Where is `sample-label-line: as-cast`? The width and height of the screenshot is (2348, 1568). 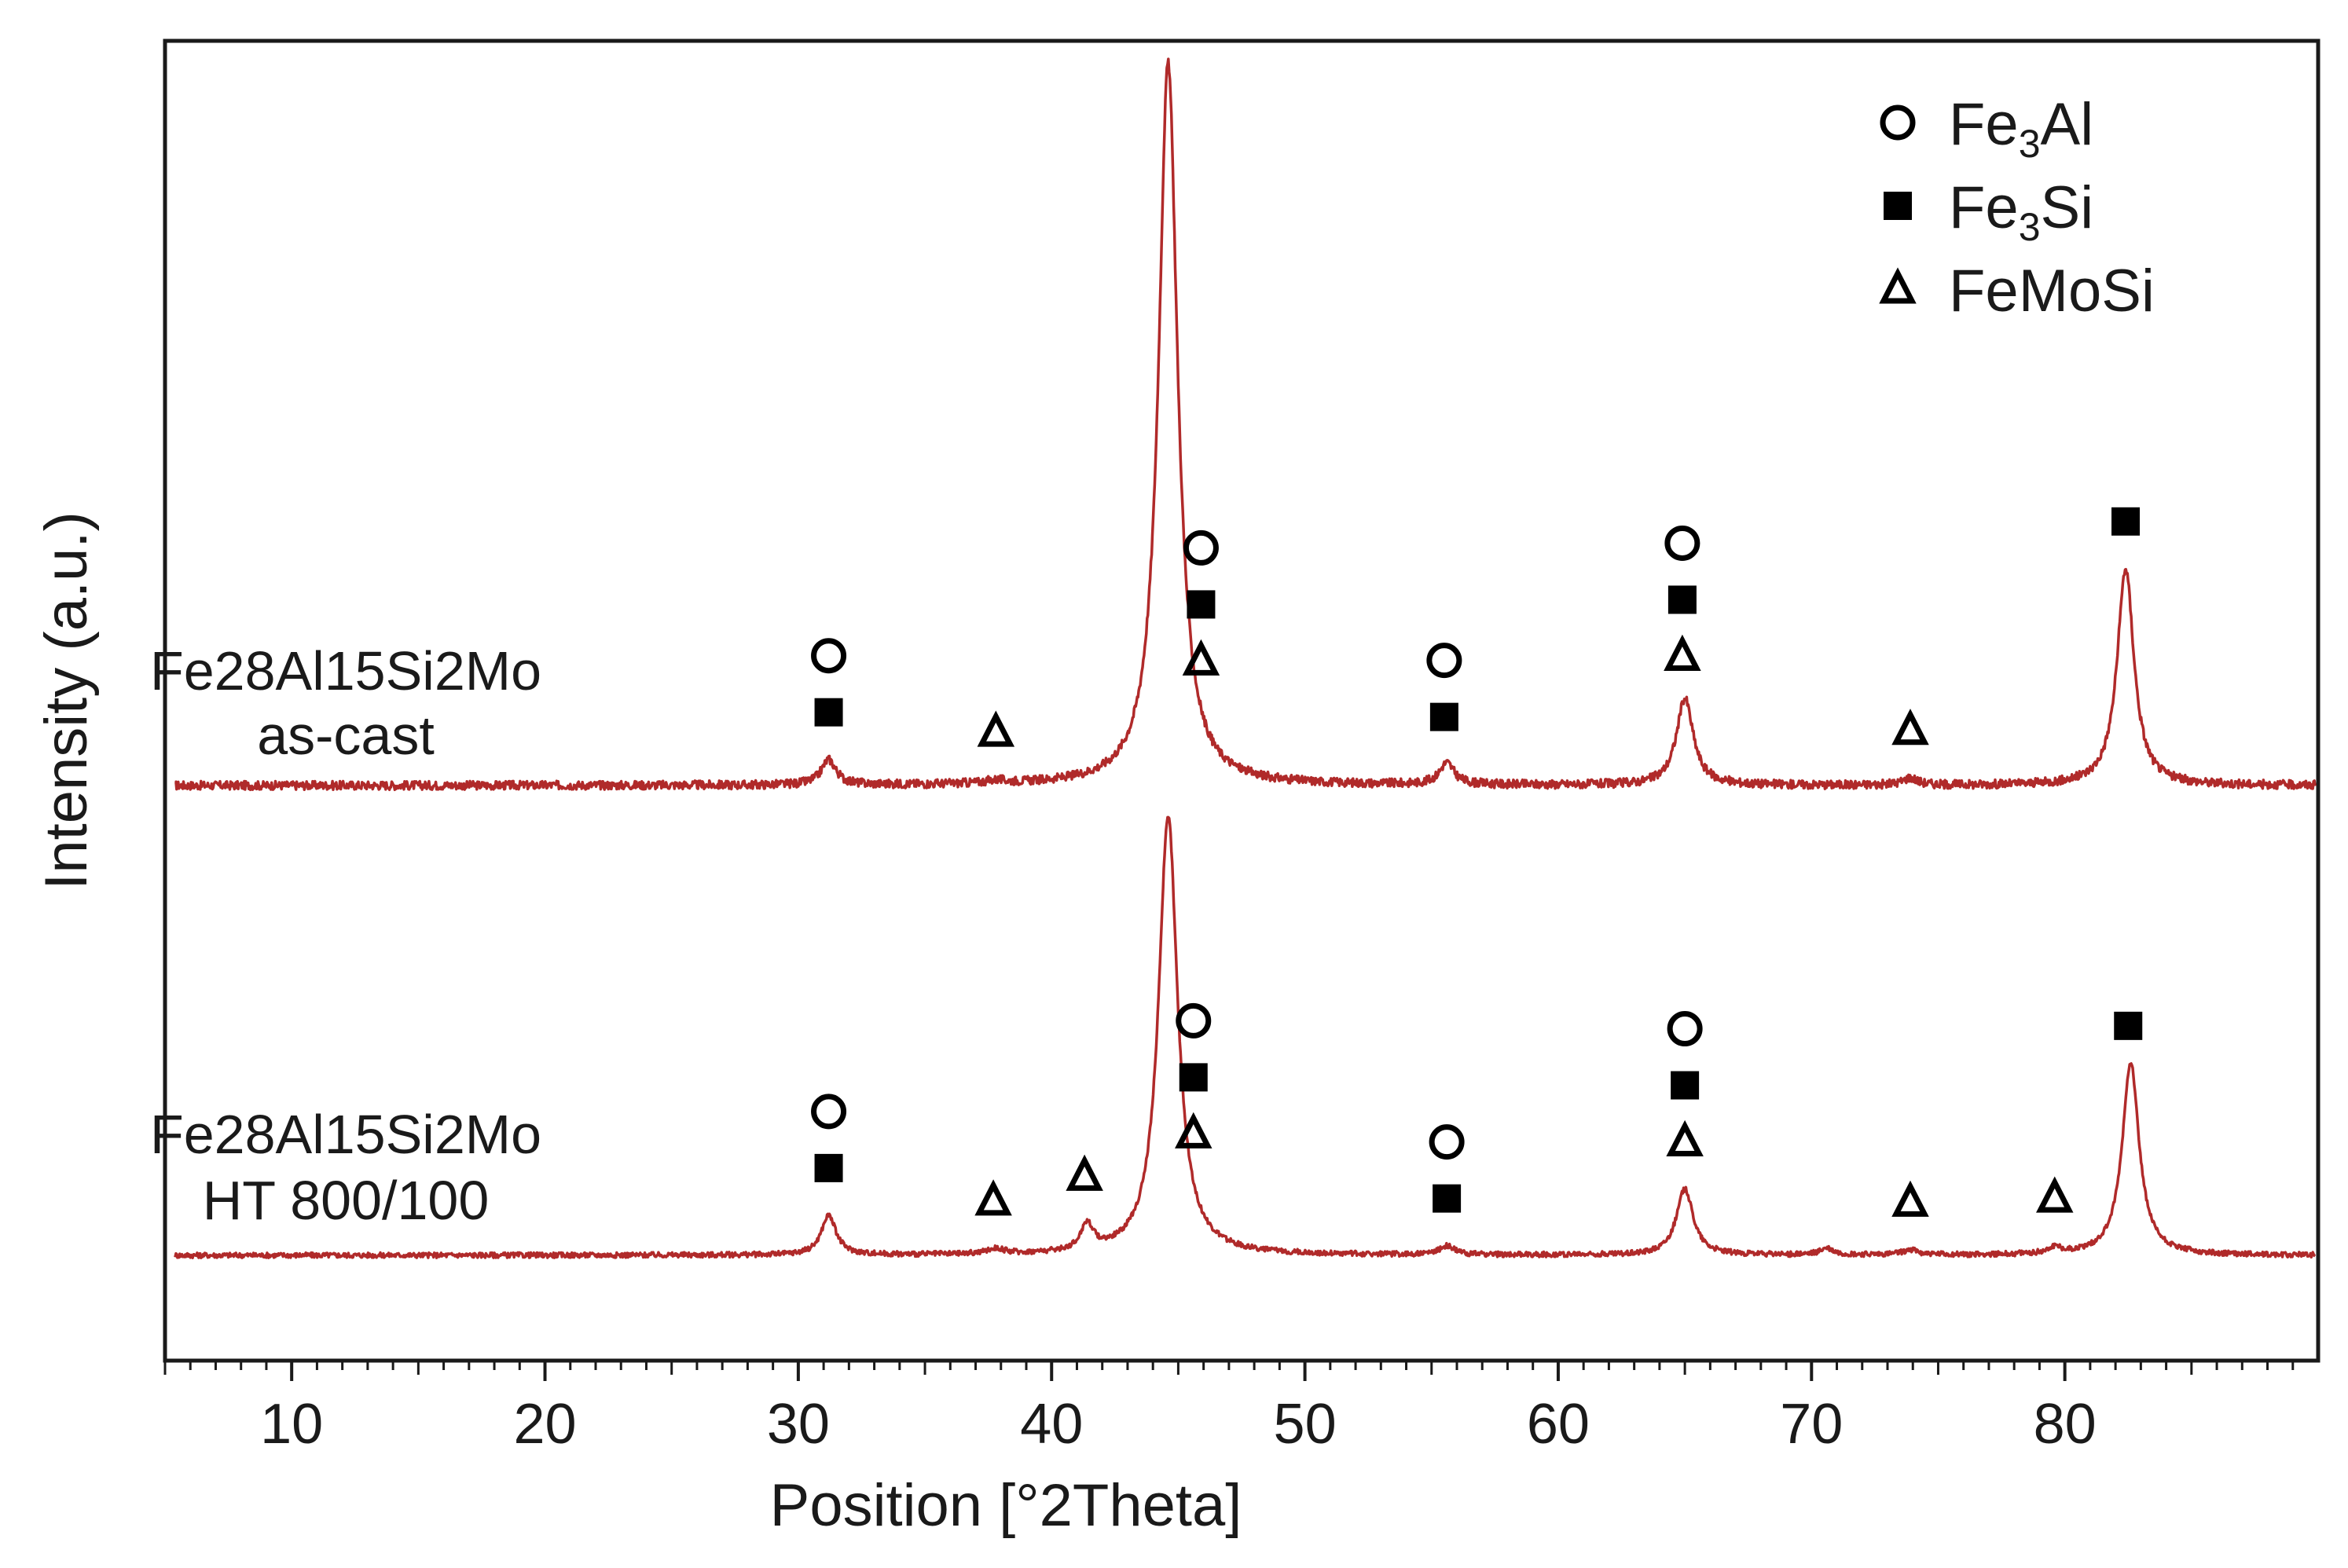
sample-label-line: as-cast is located at coordinates (346, 736).